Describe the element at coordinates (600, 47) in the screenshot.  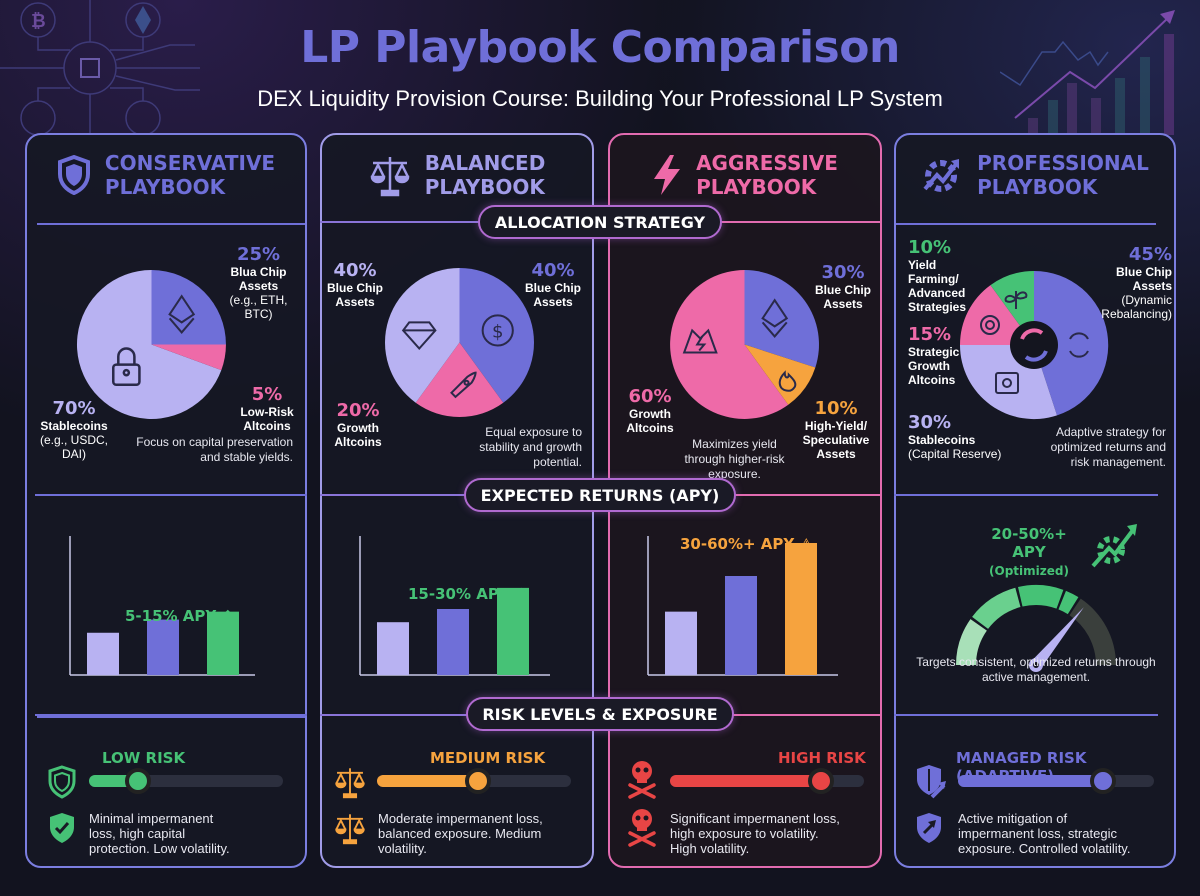
I see `page-title: LP Playbook Comparison` at that location.